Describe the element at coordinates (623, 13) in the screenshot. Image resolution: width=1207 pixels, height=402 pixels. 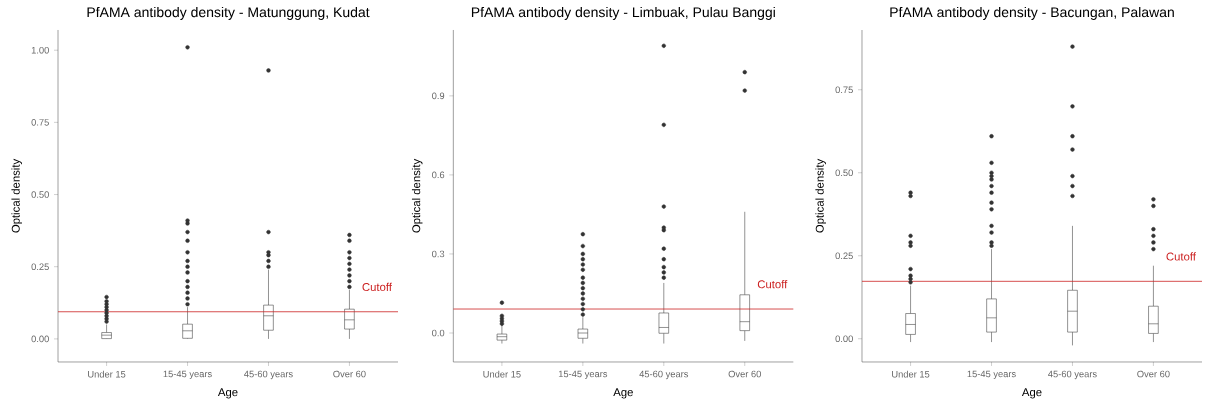
I see `chart-title: PfAMA antibody density - Limbuak, Pulau Banggi` at that location.